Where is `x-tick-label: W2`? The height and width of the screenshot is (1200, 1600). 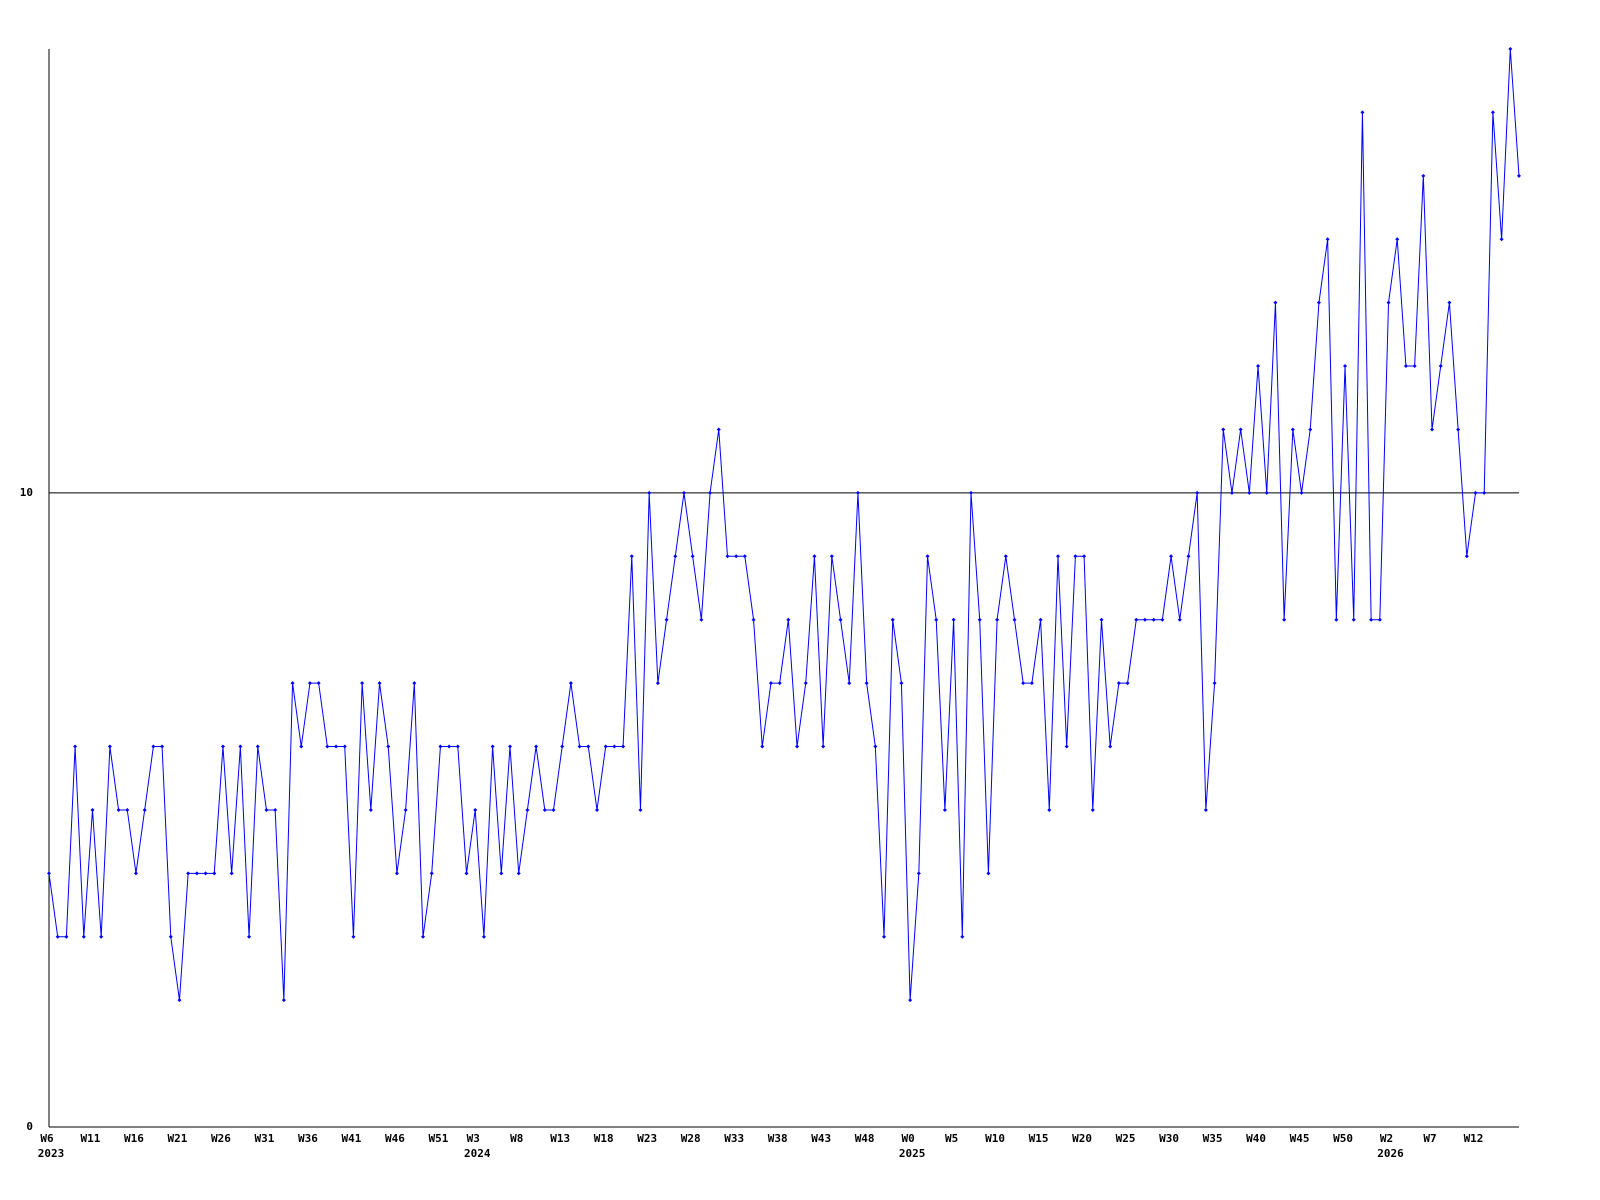
x-tick-label: W2 is located at coordinates (1386, 1138).